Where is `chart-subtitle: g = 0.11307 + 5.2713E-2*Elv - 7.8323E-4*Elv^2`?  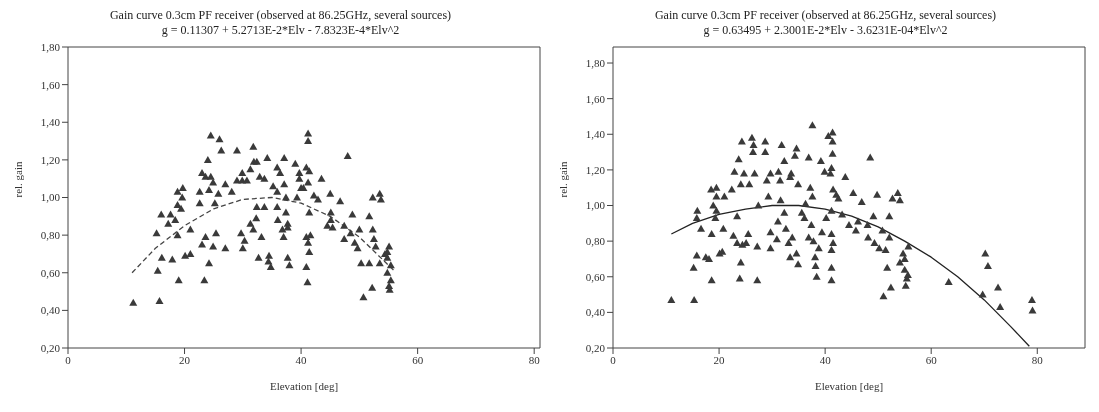
chart-subtitle: g = 0.11307 + 5.2713E-2*Elv - 7.8323E-4*Elv^2 is located at coordinates (280, 30).